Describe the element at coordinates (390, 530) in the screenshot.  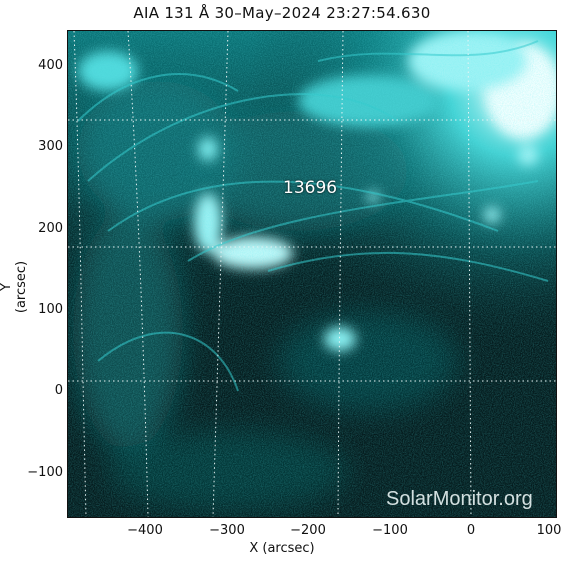
I see `x-tick-label: −100` at that location.